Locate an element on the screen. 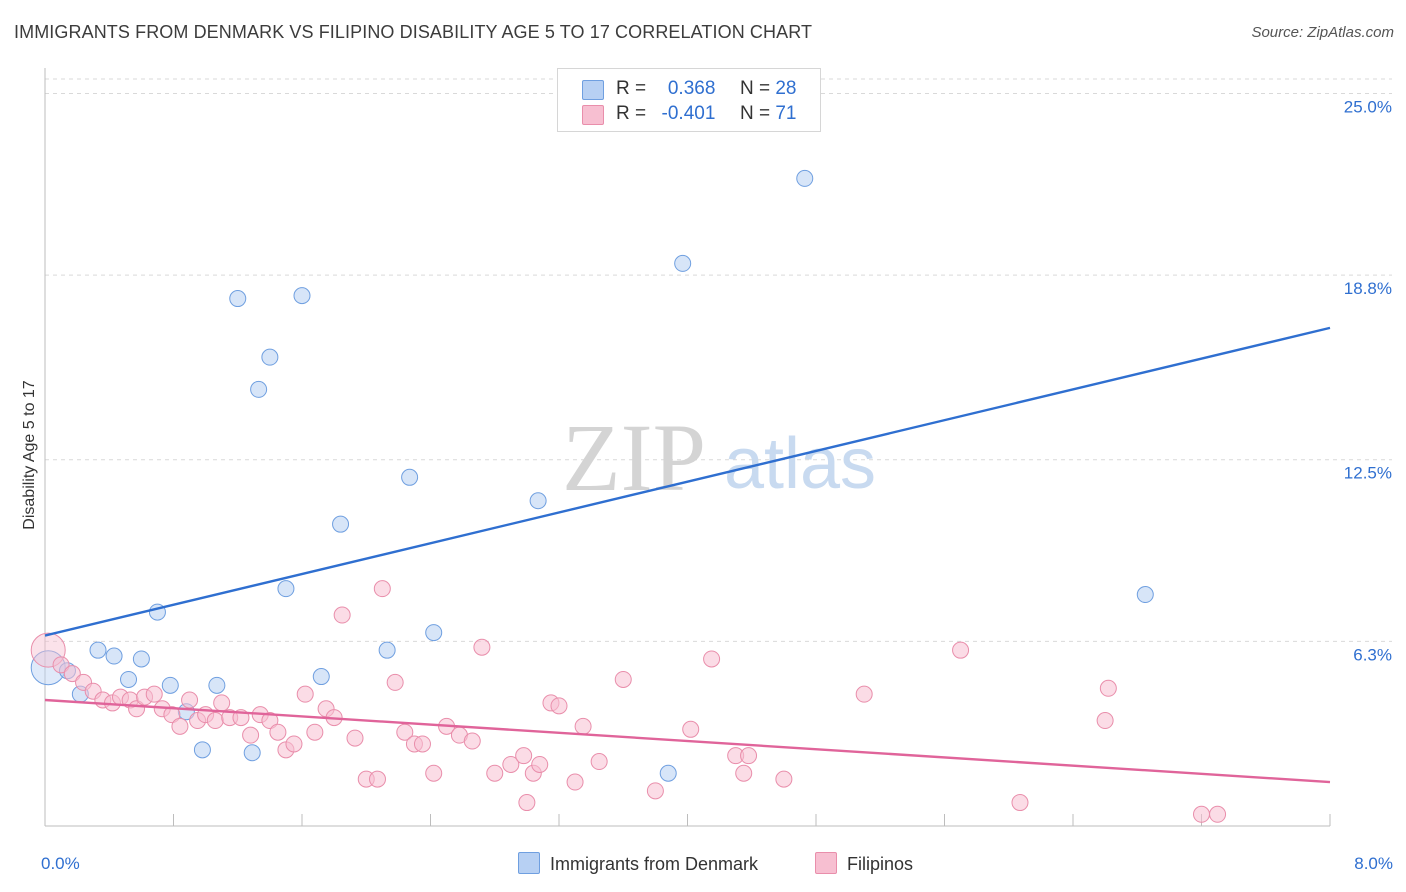 The height and width of the screenshot is (892, 1406). bottom-legend-swatch-pink is located at coordinates (826, 863).